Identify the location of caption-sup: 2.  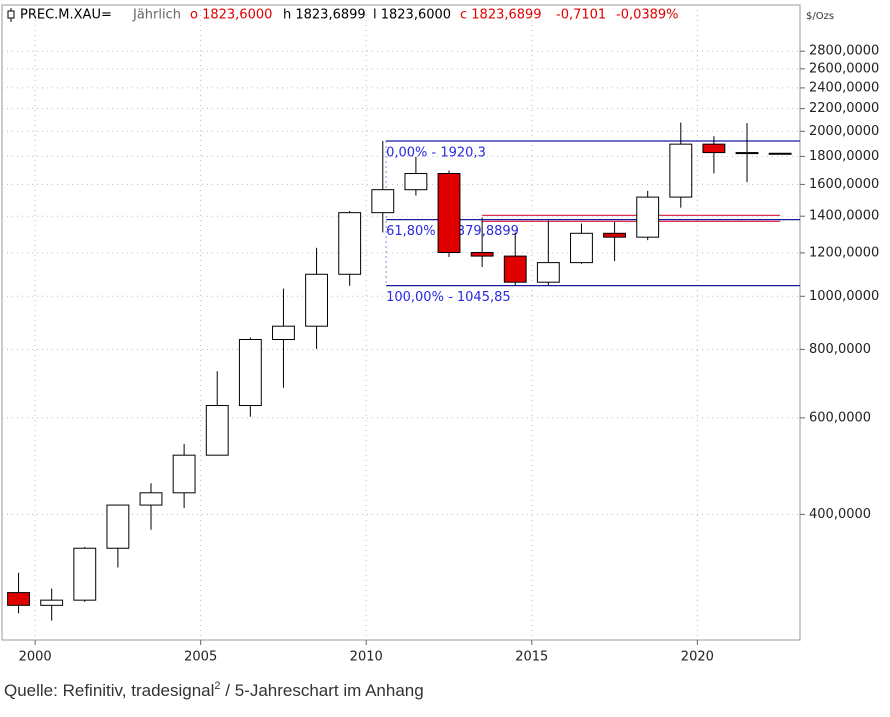
(217, 686).